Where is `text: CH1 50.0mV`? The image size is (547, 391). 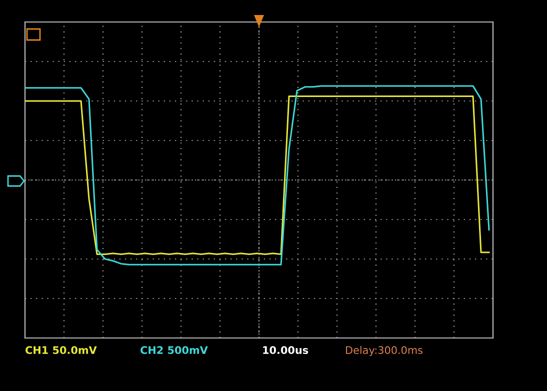 text: CH1 50.0mV is located at coordinates (61, 350).